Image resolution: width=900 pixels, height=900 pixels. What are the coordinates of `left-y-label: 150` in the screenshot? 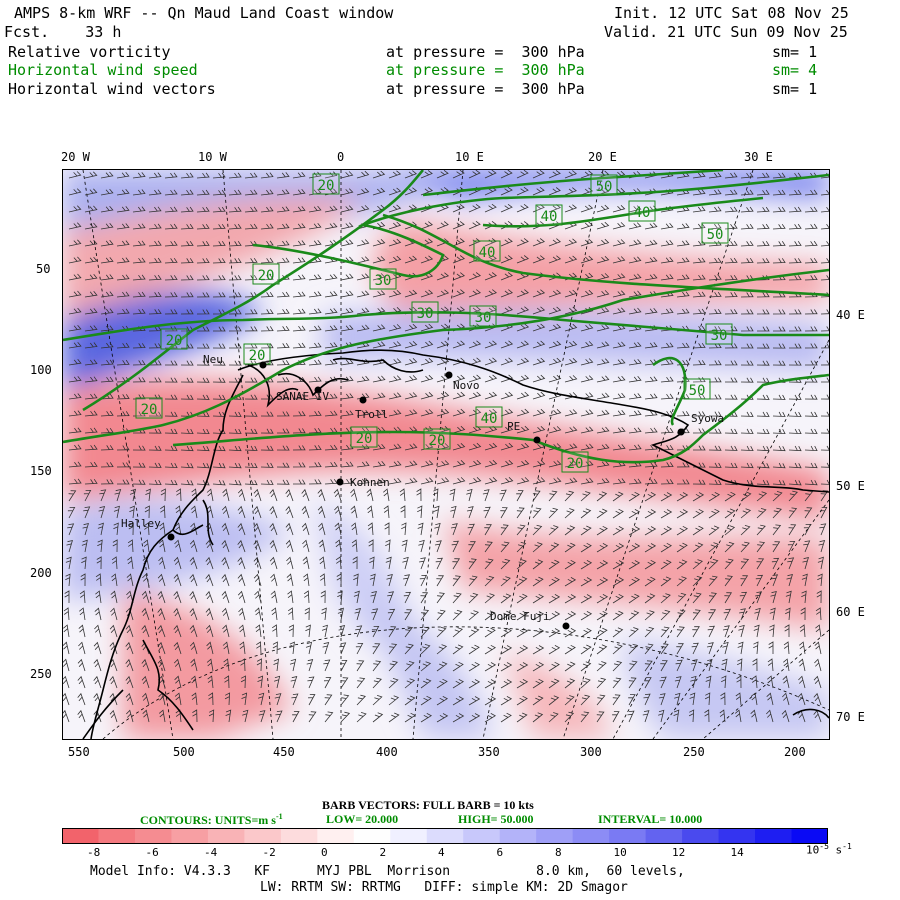 It's located at (41, 471).